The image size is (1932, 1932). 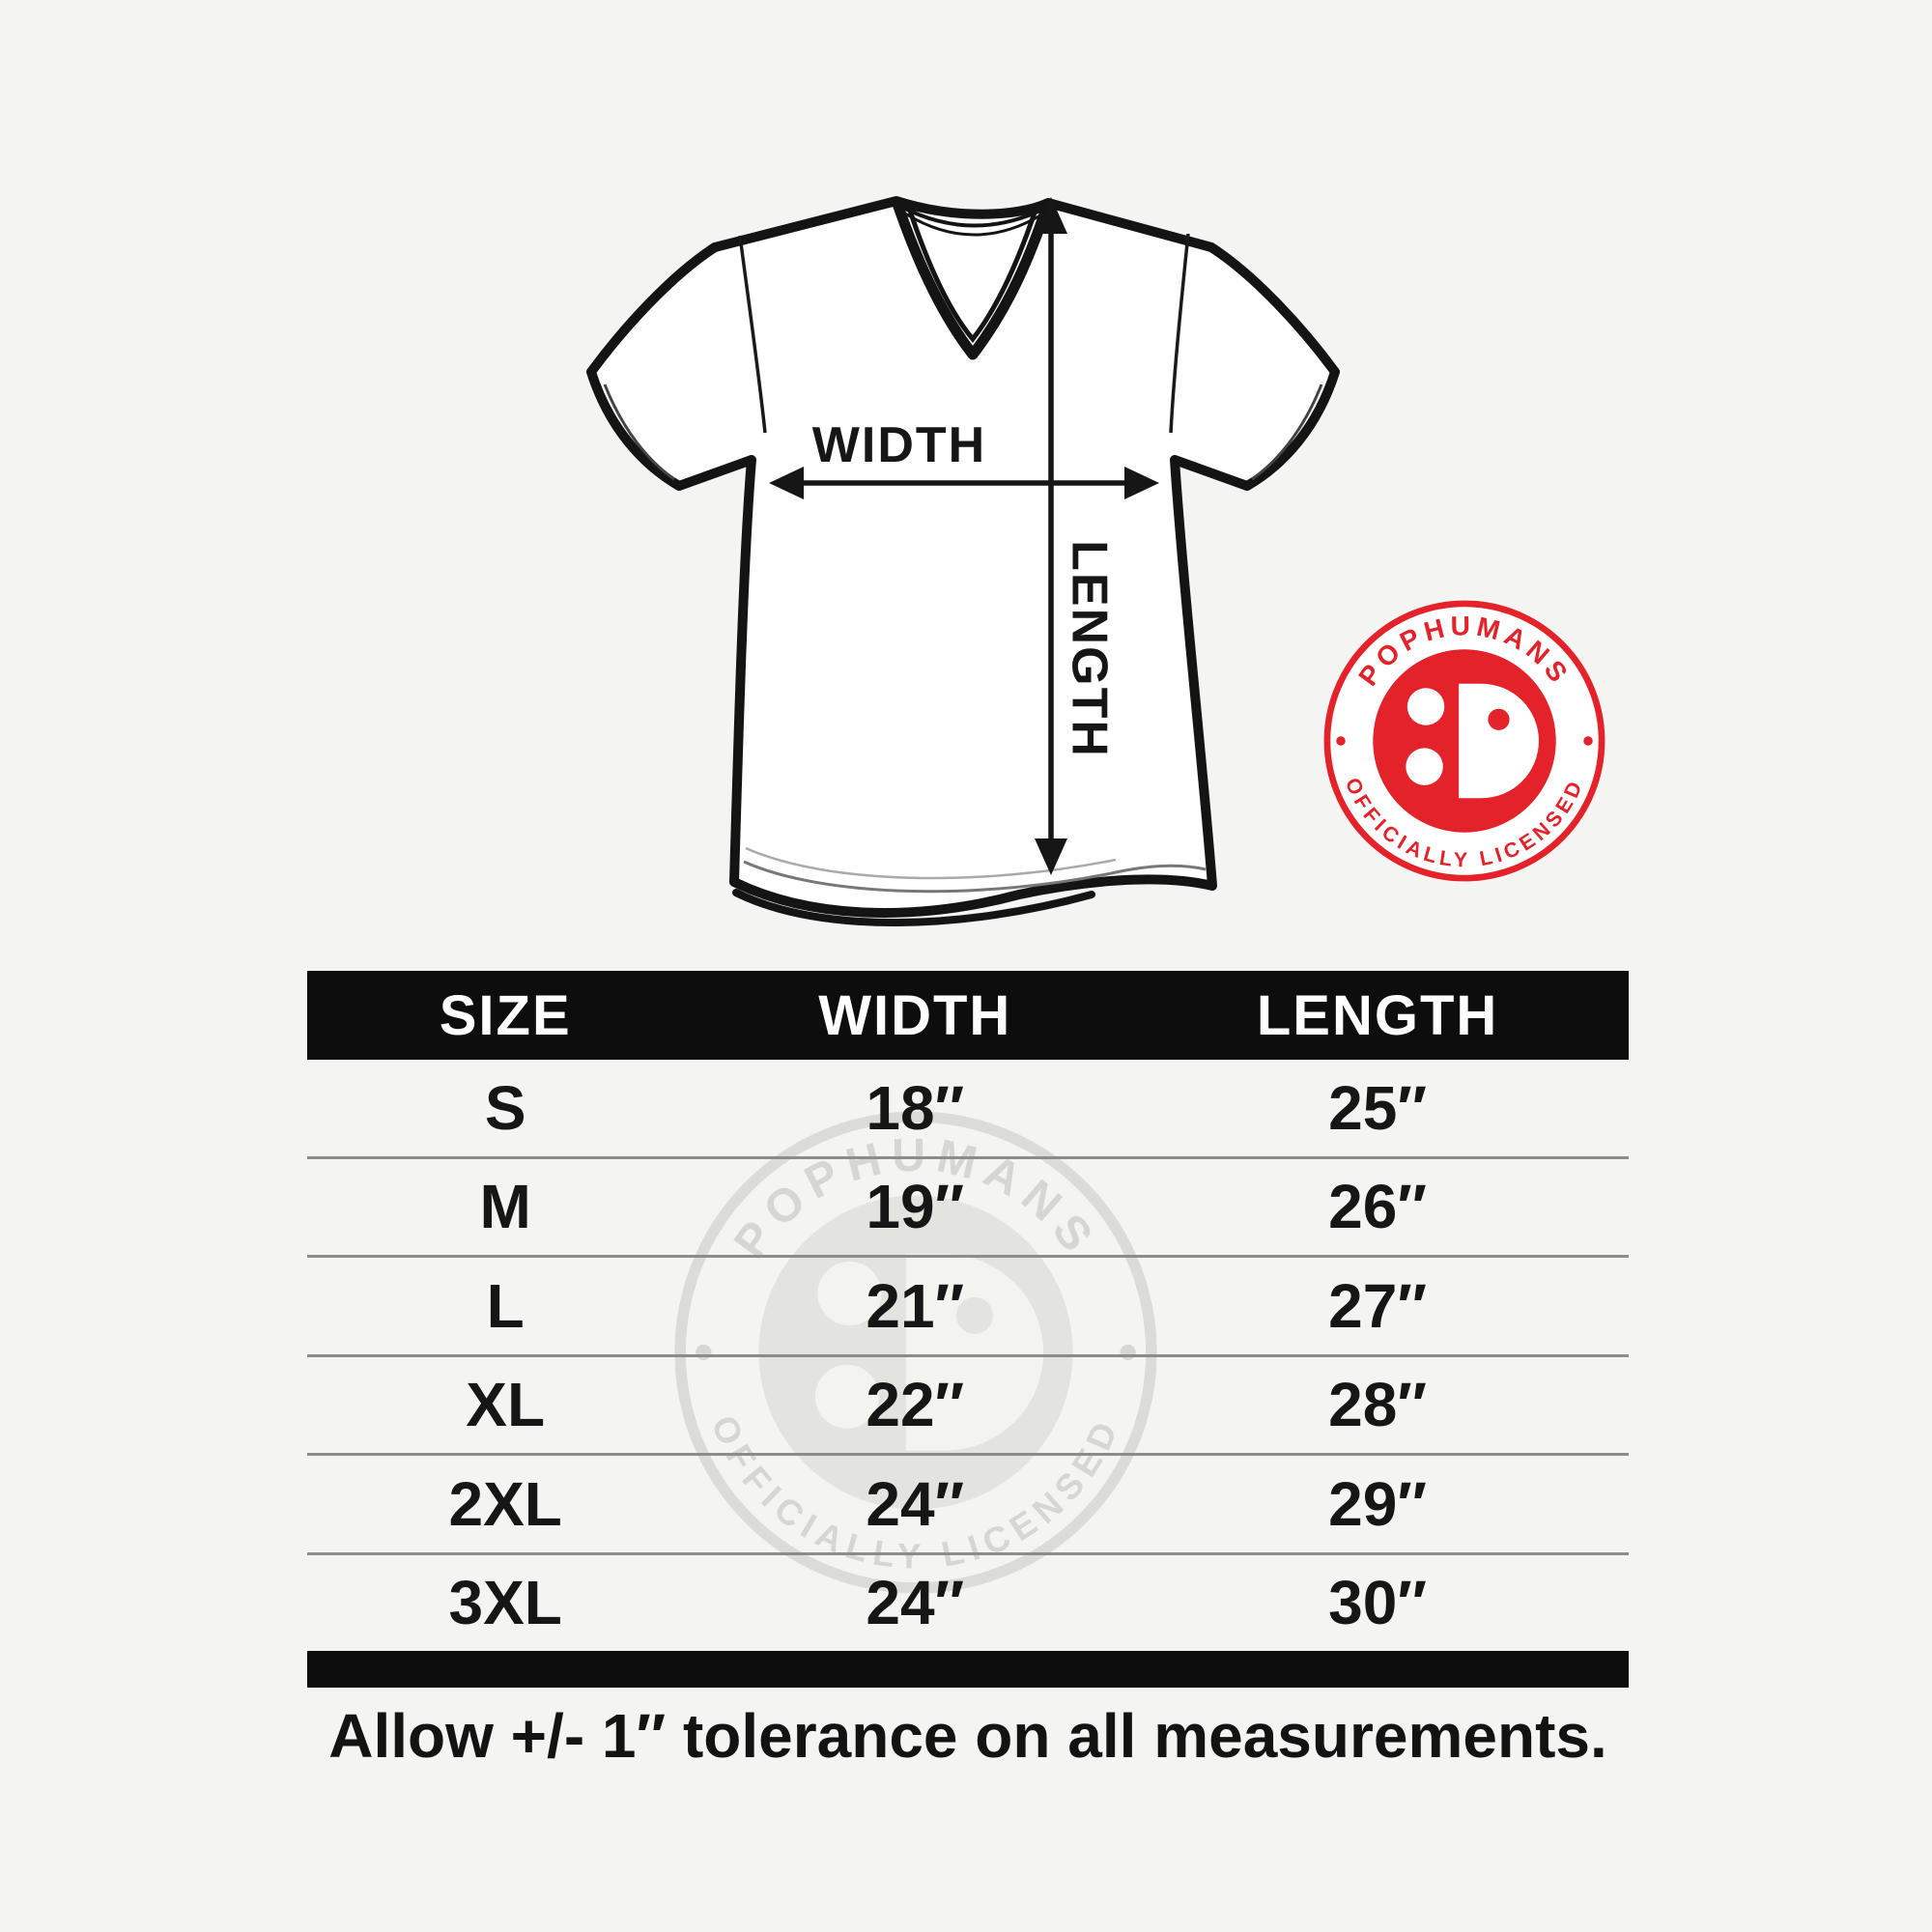 I want to click on left-cuff-line, so click(x=639, y=432).